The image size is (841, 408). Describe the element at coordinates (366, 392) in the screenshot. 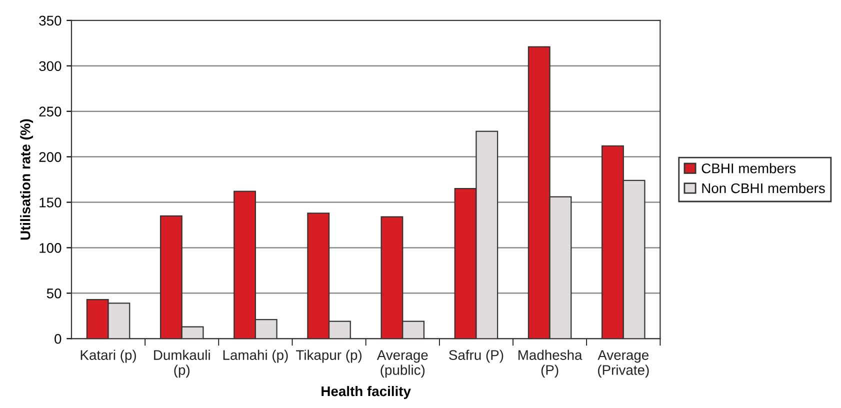

I see `x-axis-title: Health facility` at that location.